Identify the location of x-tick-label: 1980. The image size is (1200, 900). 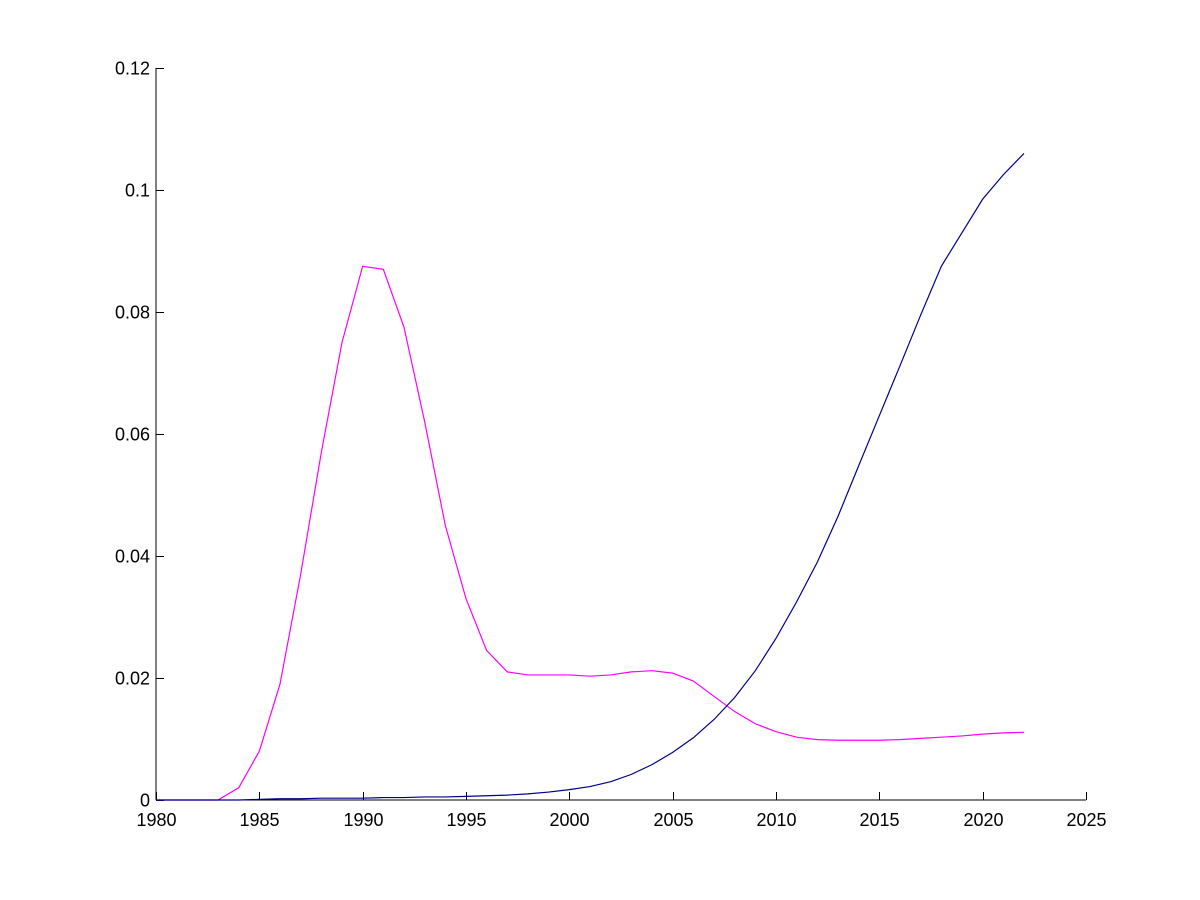
(156, 820).